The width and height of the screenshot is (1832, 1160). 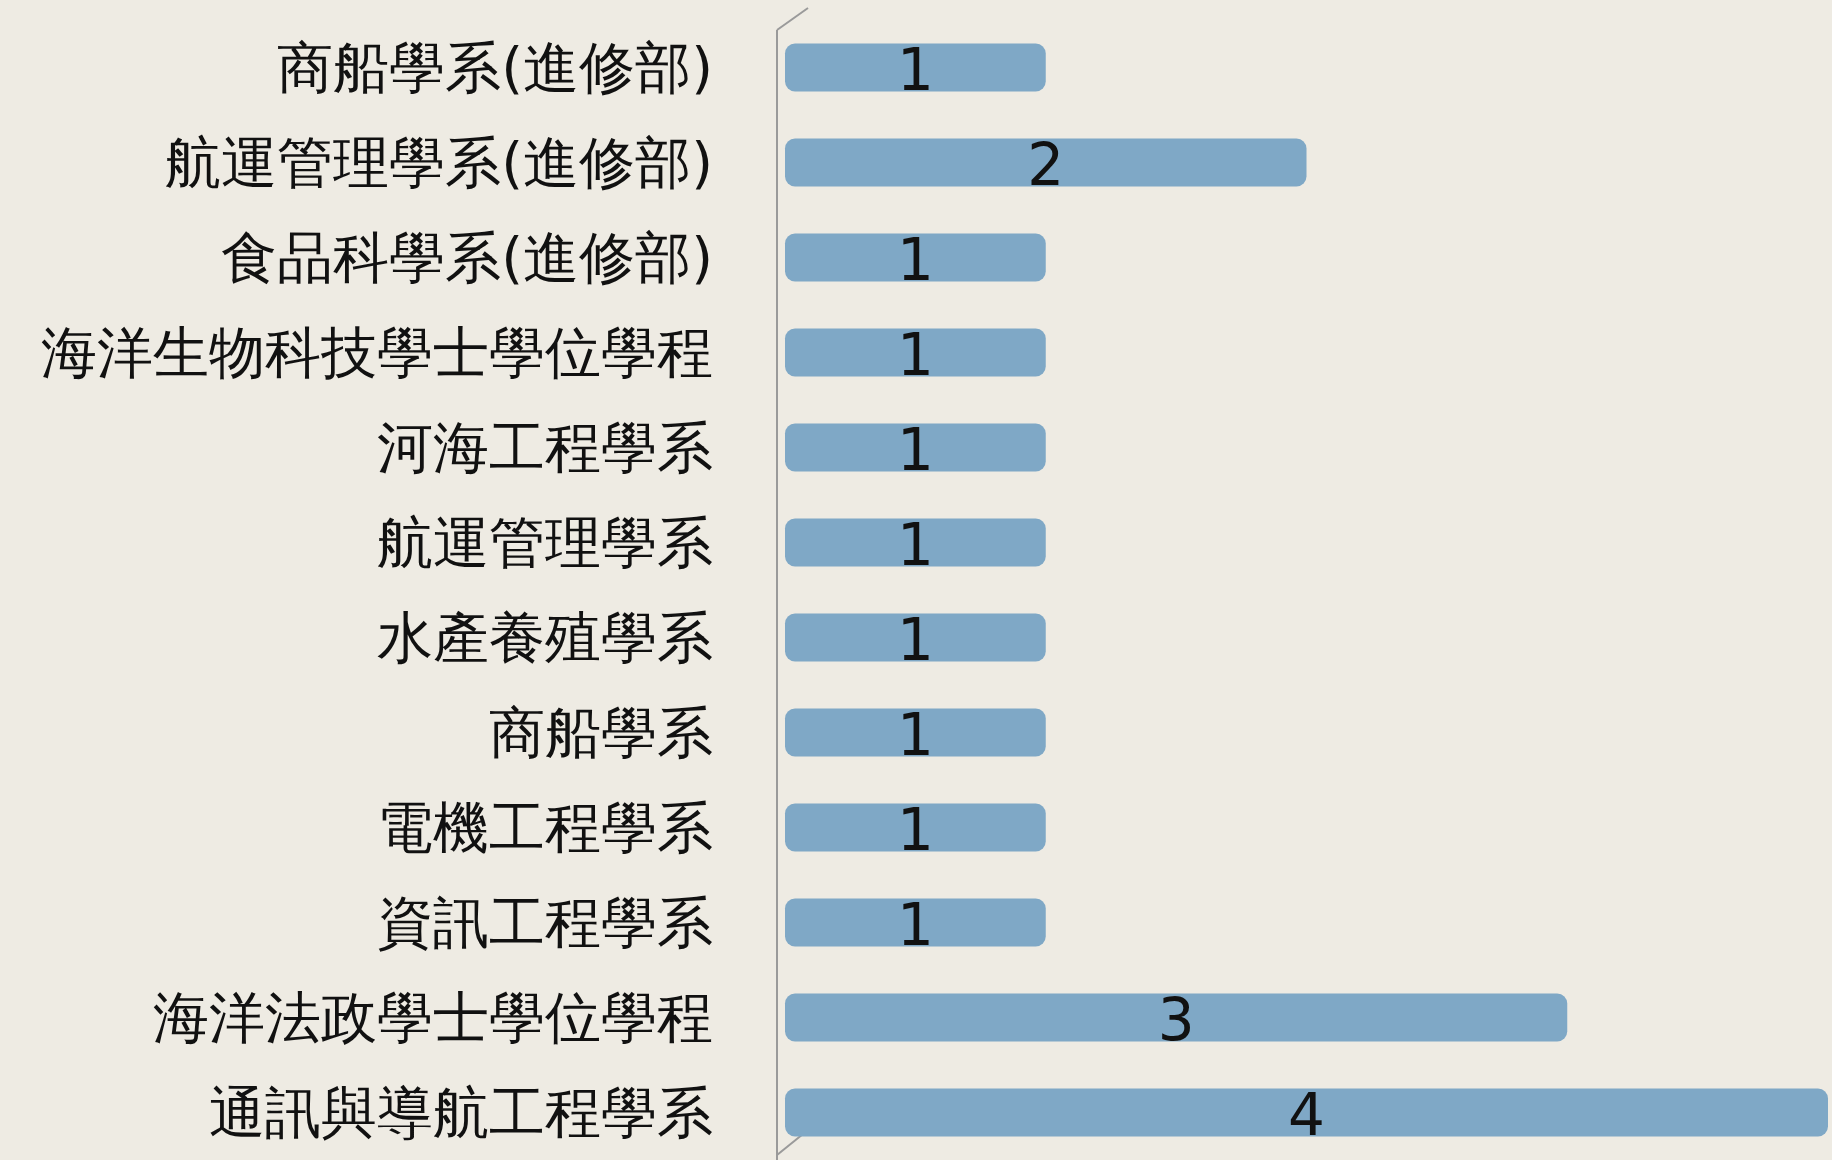 What do you see at coordinates (433, 1017) in the screenshot?
I see `y-tick-label: 海洋法政學士學位學程` at bounding box center [433, 1017].